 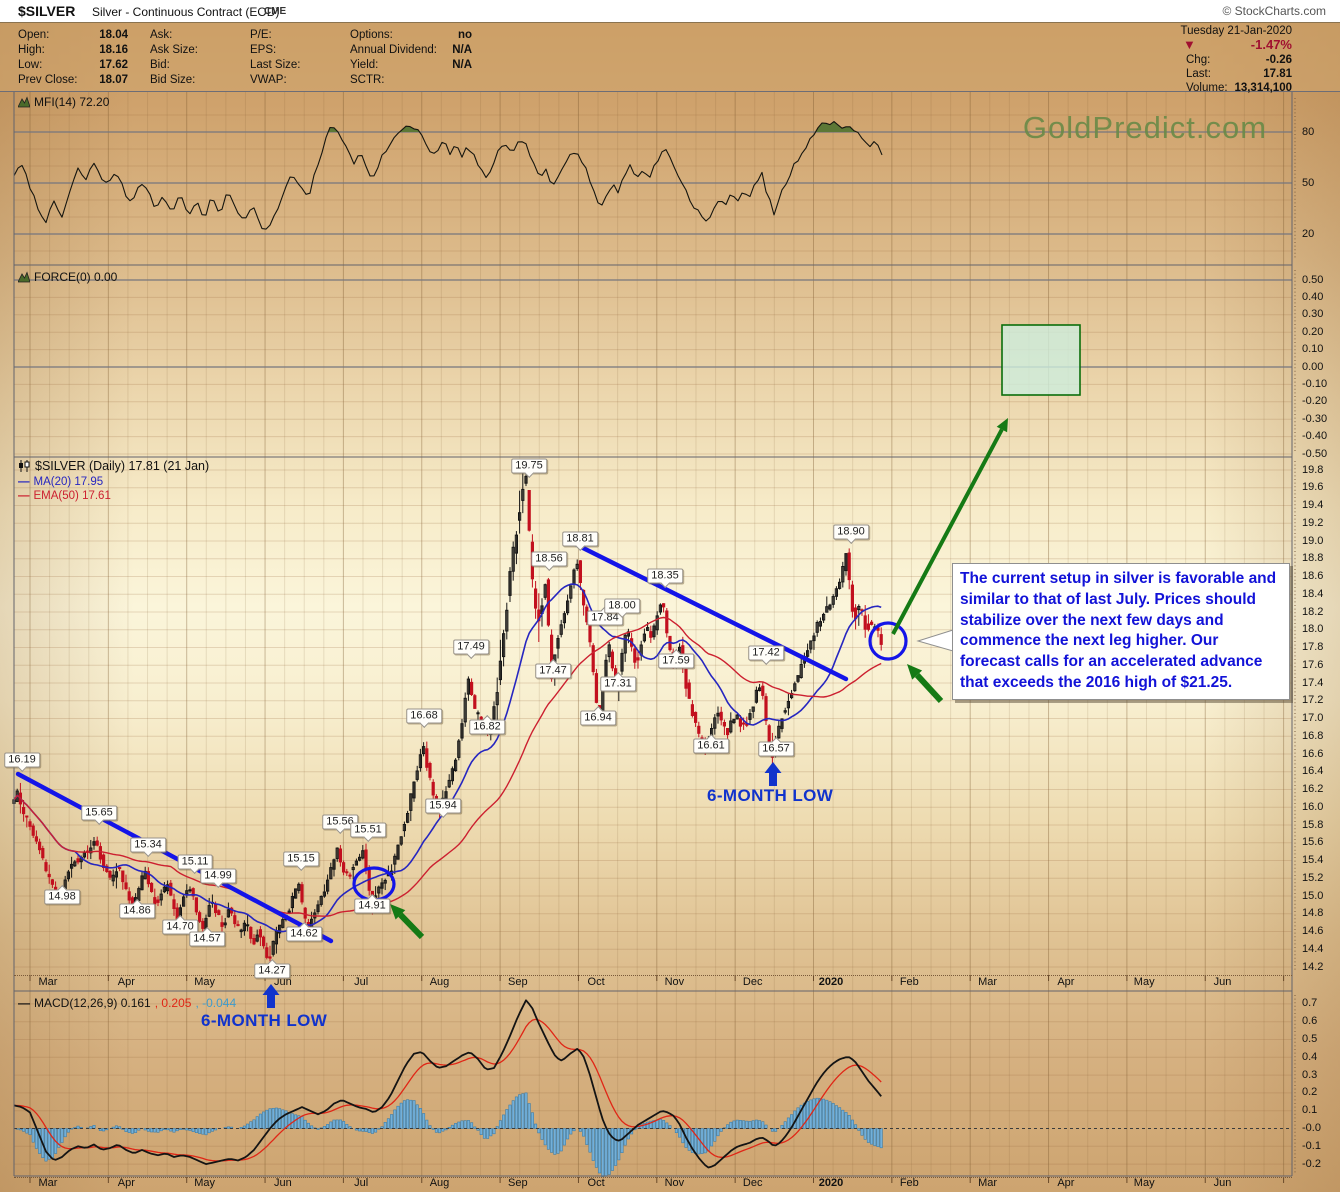 What do you see at coordinates (676, 661) in the screenshot?
I see `price-flag-label: 17.59` at bounding box center [676, 661].